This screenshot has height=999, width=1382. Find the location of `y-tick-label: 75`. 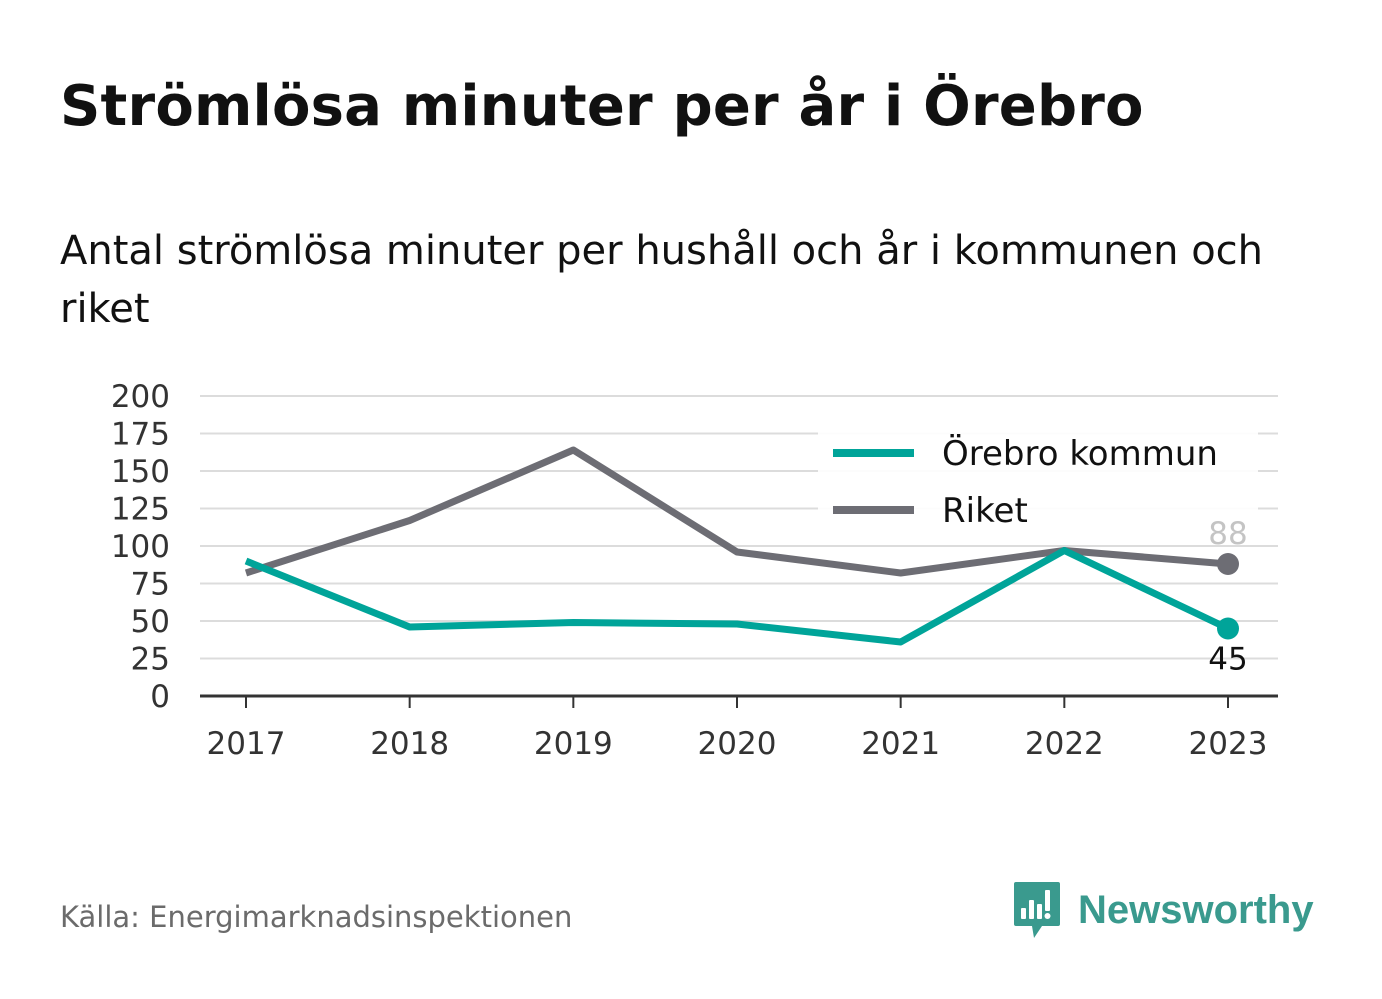

y-tick-label: 75 is located at coordinates (150, 585).